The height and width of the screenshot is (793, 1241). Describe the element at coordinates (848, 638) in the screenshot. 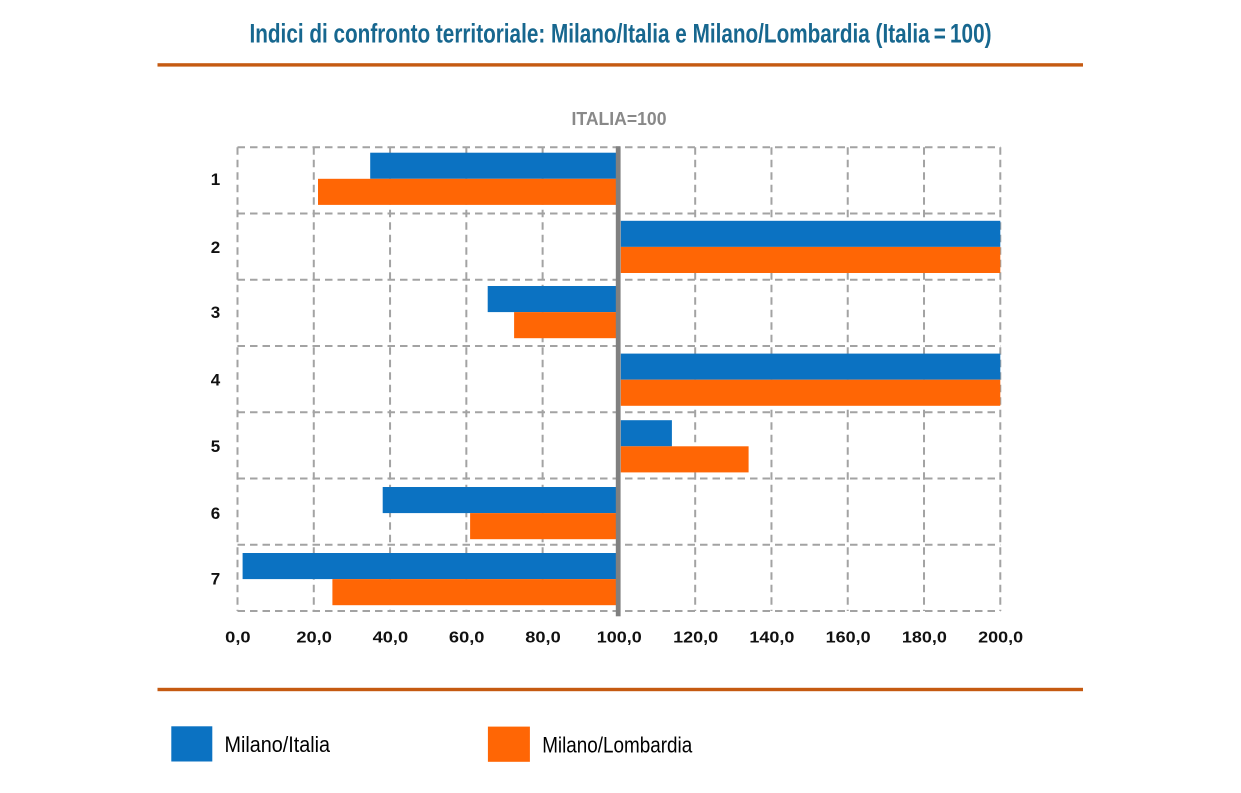

I see `svg-text: 160,0` at that location.